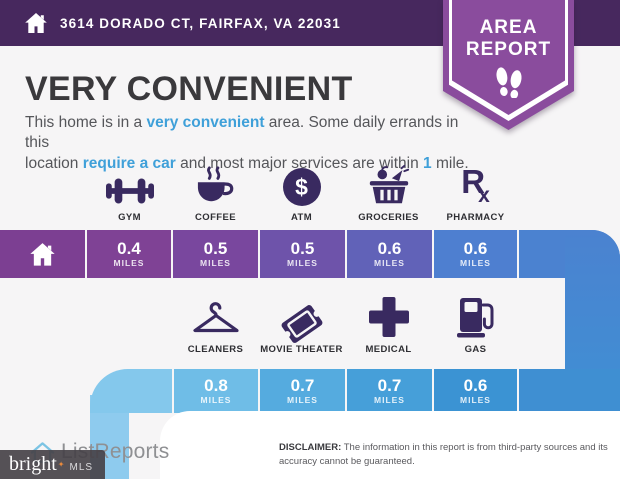  Describe the element at coordinates (129, 163) in the screenshot. I see `subtitle-highlight: require a car` at that location.